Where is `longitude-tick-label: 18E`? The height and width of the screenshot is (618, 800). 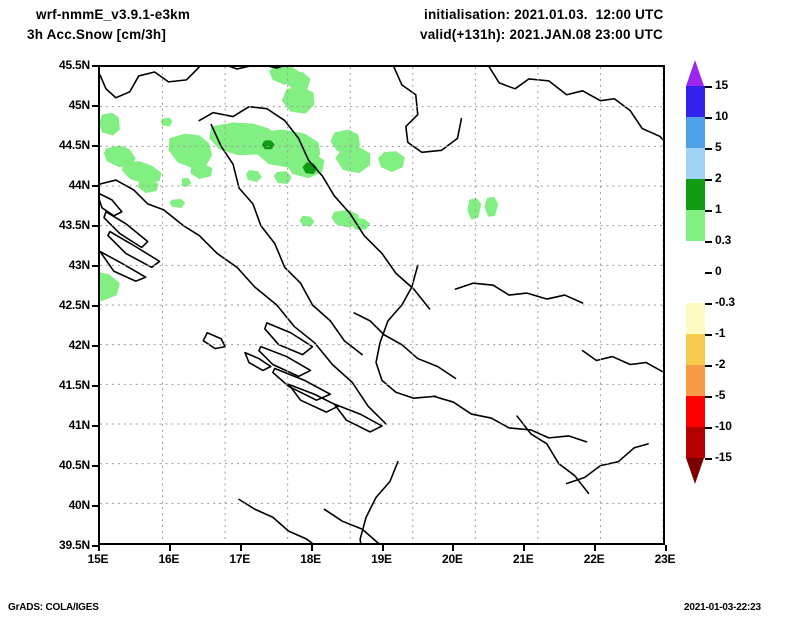 longitude-tick-label: 18E is located at coordinates (310, 559).